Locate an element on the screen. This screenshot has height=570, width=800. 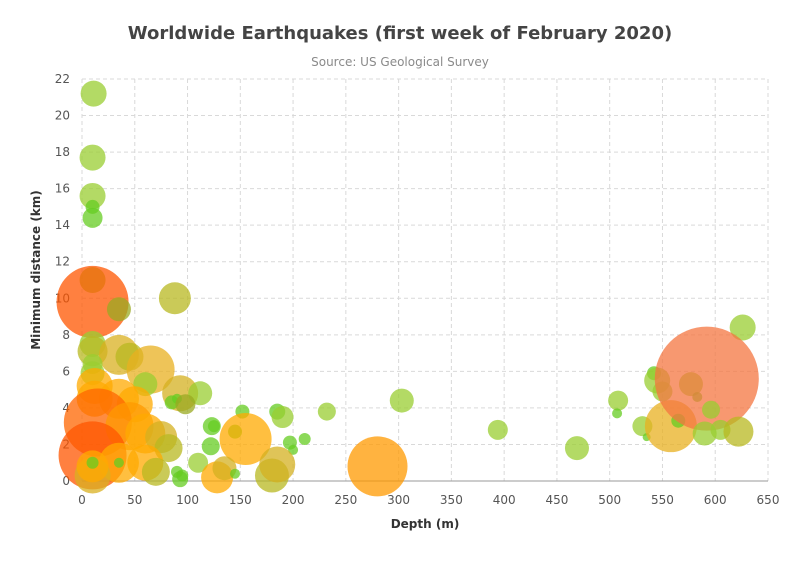
y-tick-label: 22 is located at coordinates (62, 79).